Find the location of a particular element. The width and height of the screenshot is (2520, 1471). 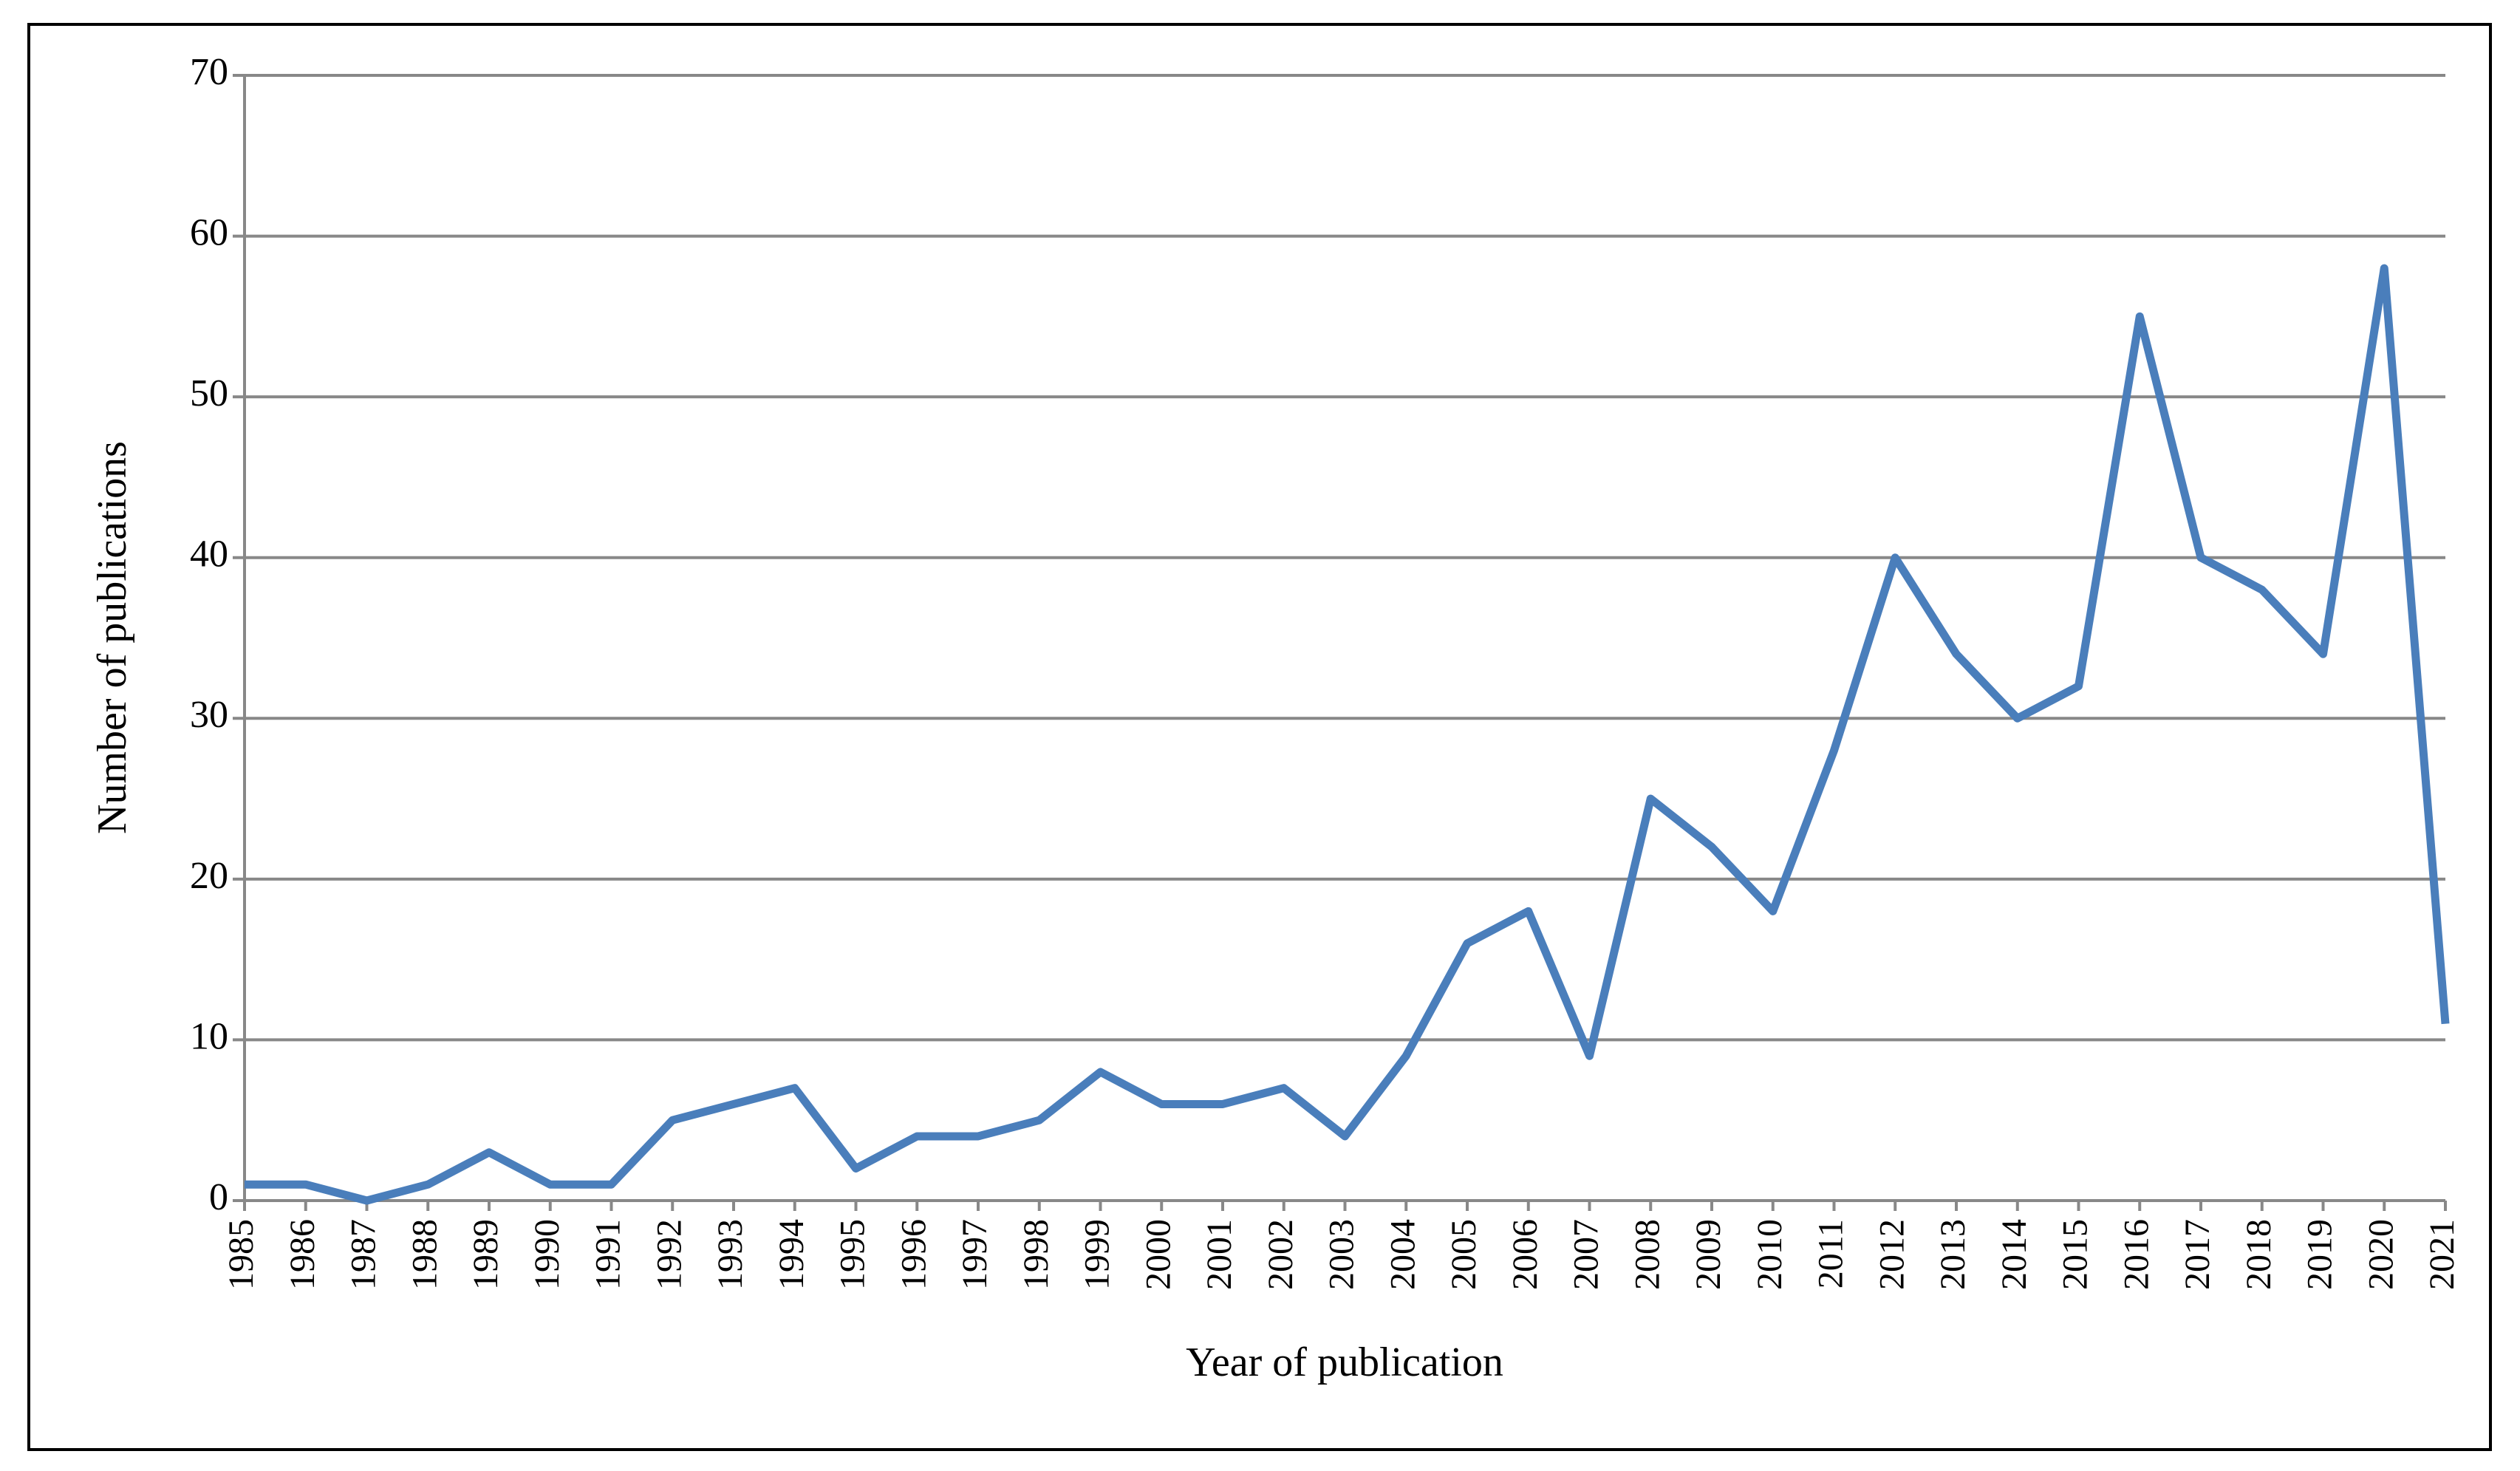

y-tick-label: 10 is located at coordinates (209, 1036).